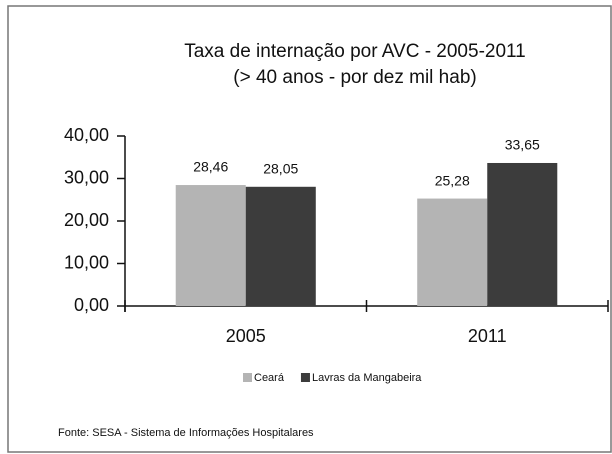 Image resolution: width=612 pixels, height=454 pixels. I want to click on legend-label: Lavras da Mangabeira, so click(367, 378).